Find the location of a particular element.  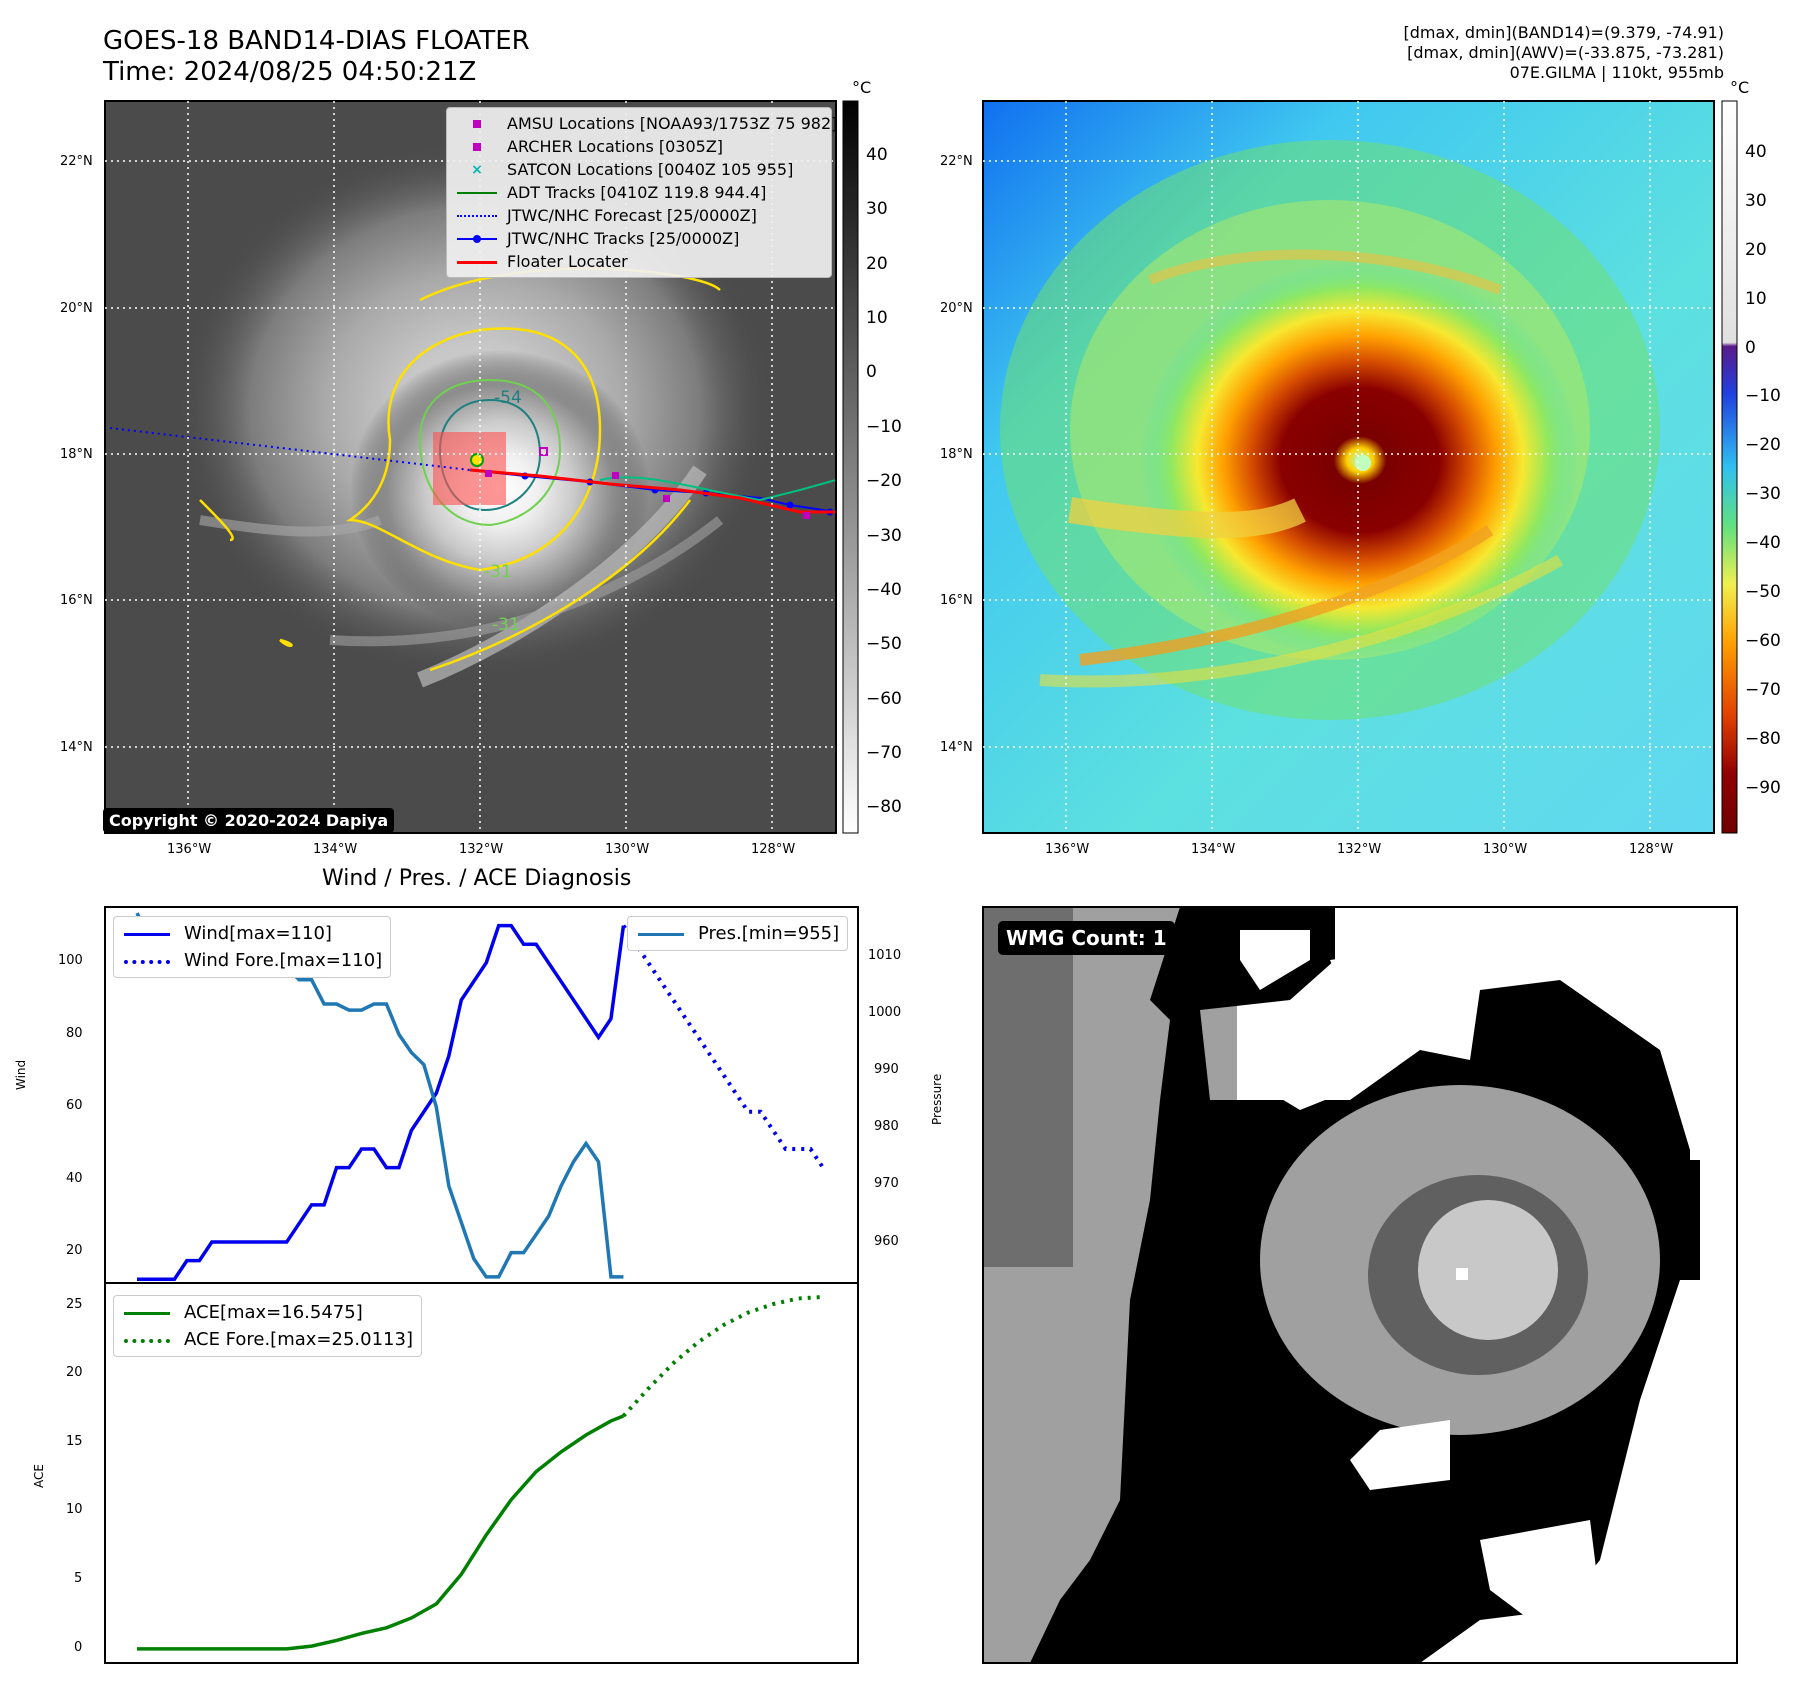

wv-cbar-tick: −90 is located at coordinates (1763, 788).